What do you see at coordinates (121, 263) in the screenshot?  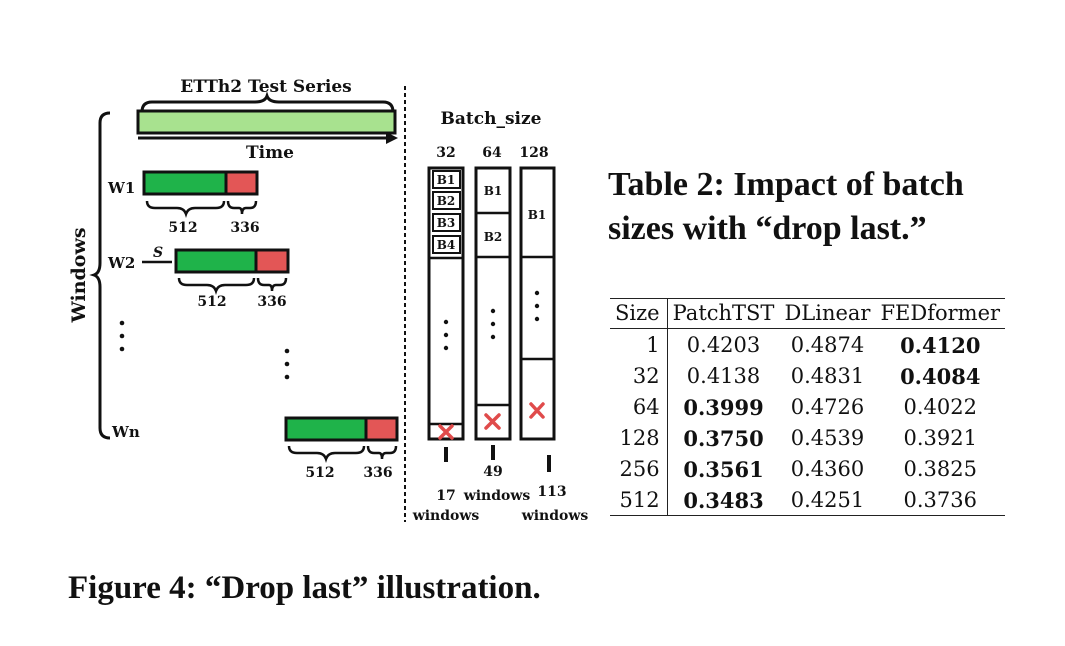 I see `window-label-w2: W2` at bounding box center [121, 263].